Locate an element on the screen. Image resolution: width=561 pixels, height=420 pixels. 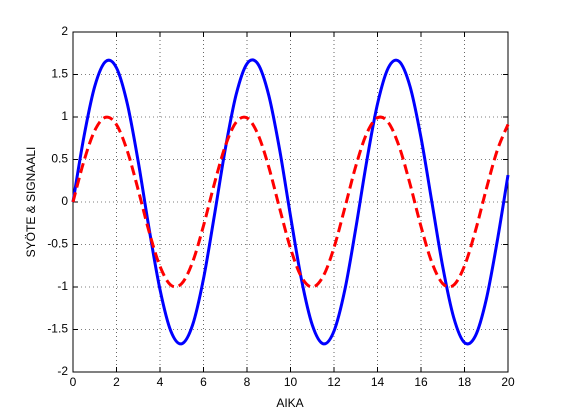
y-tick-label: 1 is located at coordinates (64, 116).